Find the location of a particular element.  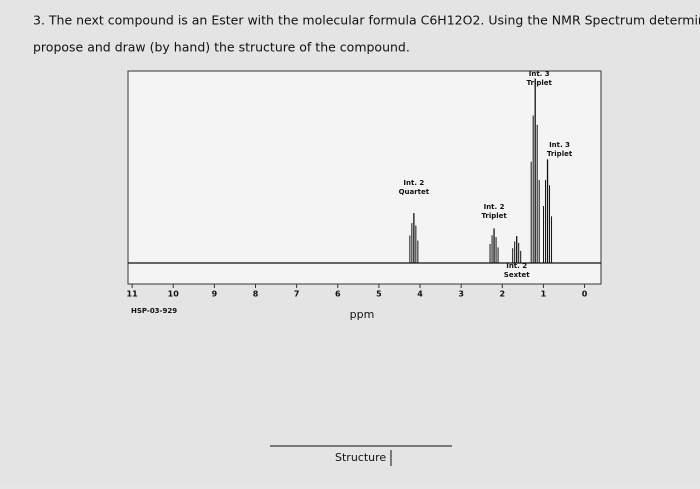

x-tick-label: 7 is located at coordinates (297, 294).